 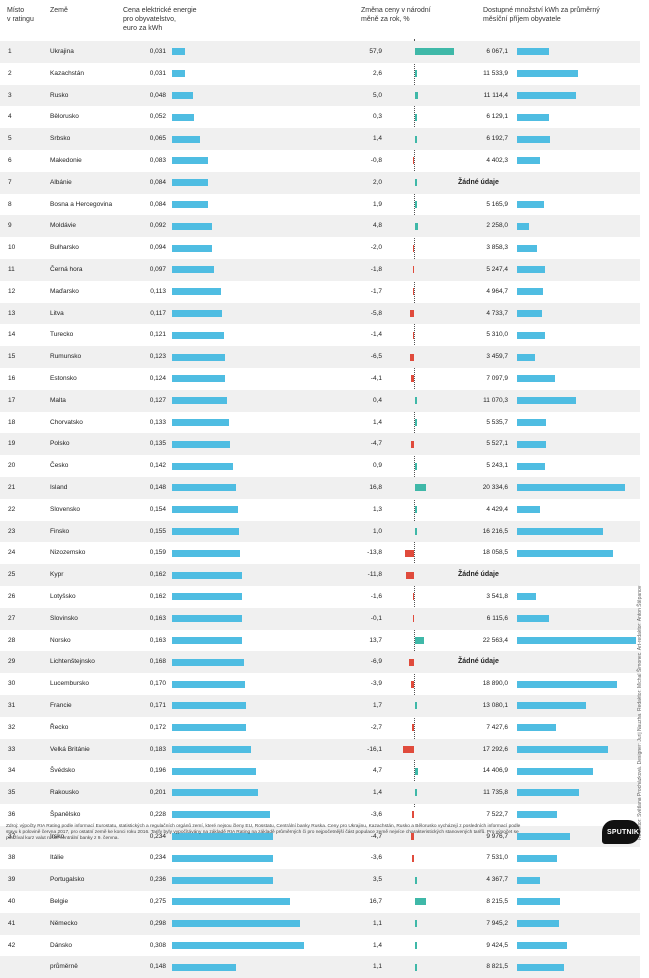 I want to click on price-value: 0,163, so click(x=157, y=618).